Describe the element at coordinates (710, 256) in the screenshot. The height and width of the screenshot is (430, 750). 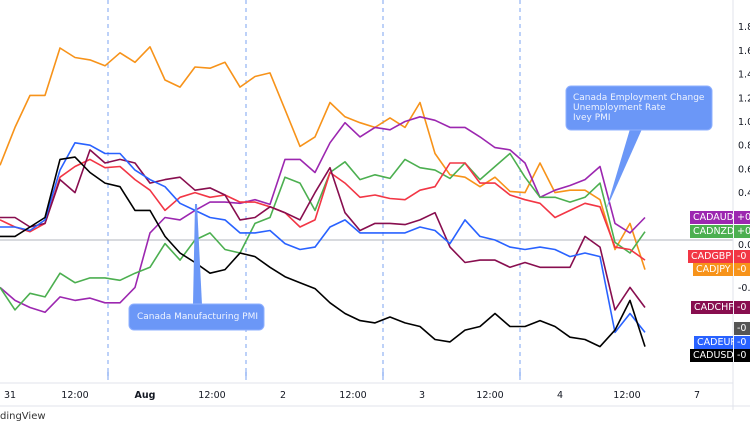
I see `symbol-tag-cadgbp: CADGBP` at that location.